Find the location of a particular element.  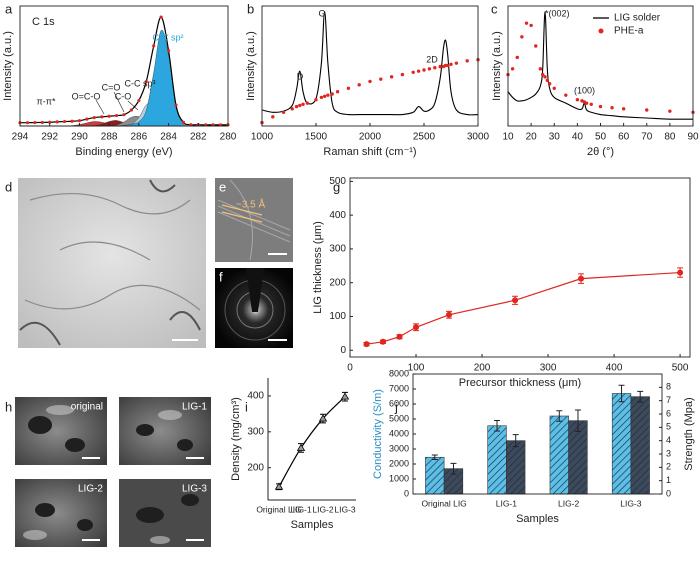

panel-letter: i is located at coordinates (246, 406).